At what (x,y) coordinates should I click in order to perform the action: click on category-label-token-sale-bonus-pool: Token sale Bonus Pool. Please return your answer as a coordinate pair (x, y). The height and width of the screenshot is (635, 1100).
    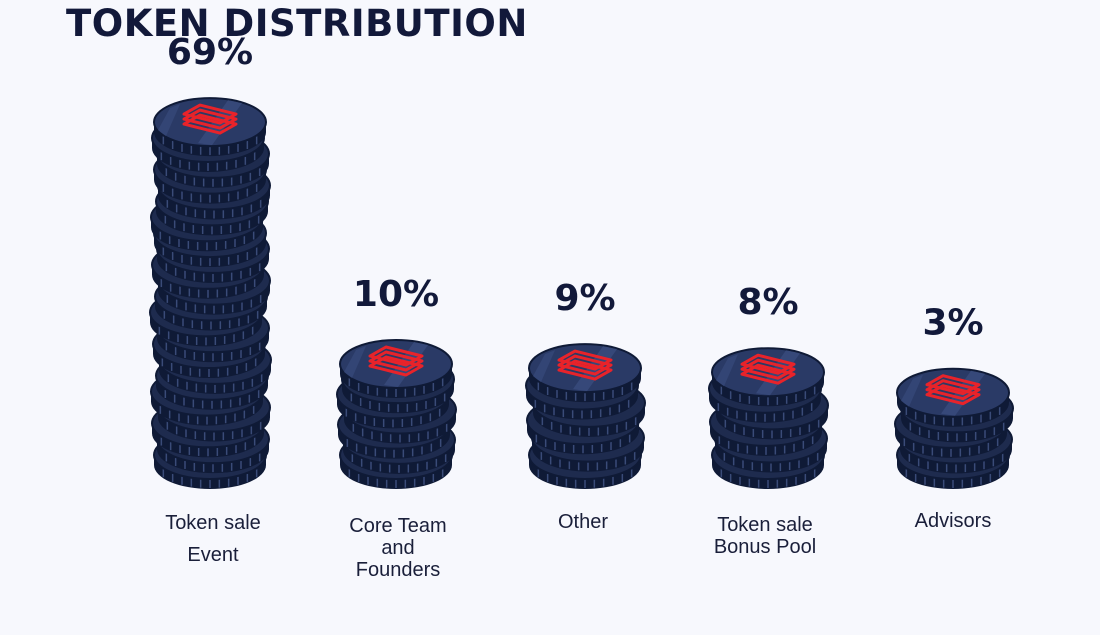
    Looking at the image, I should click on (765, 536).